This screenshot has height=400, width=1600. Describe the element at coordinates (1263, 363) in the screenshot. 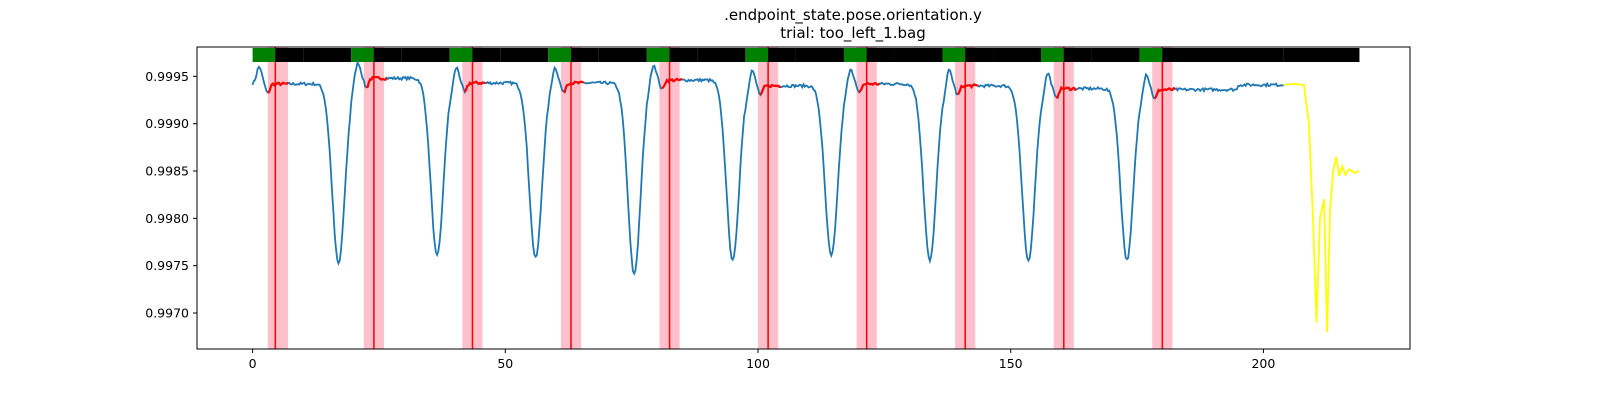

I see `x-tick-label: 200` at that location.